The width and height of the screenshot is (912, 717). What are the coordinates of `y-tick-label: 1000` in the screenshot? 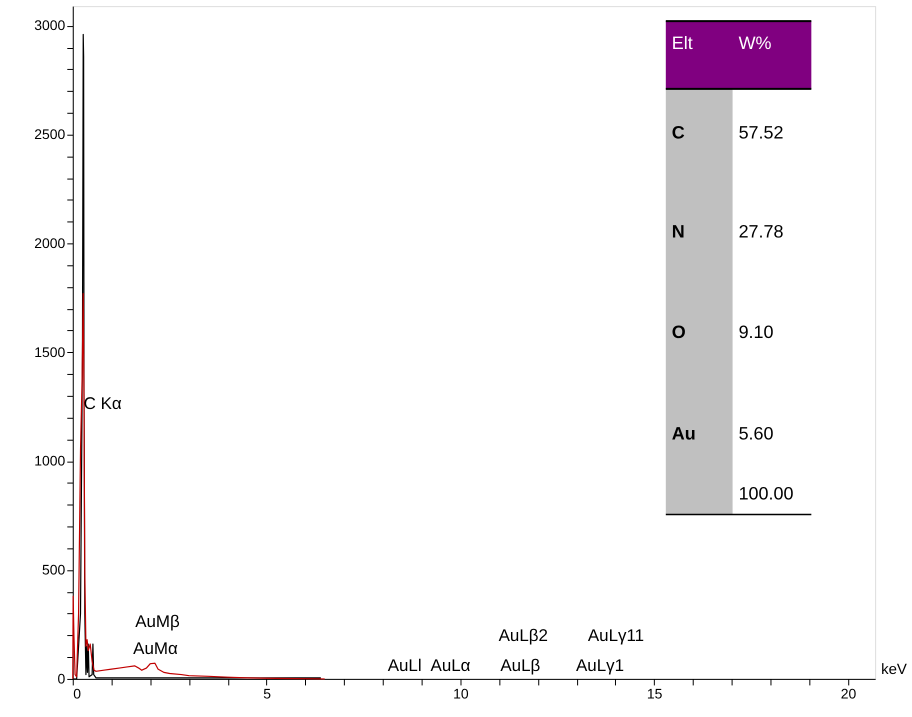 It's located at (50, 460).